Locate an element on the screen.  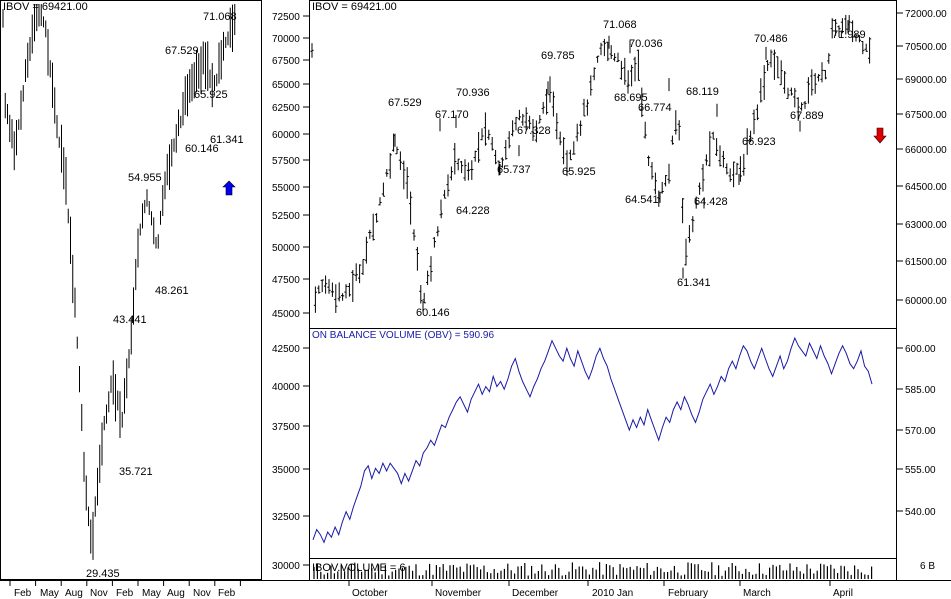
obv-panel-title: ON BALANCE VOLUME (OBV) = 590.96 is located at coordinates (403, 335).